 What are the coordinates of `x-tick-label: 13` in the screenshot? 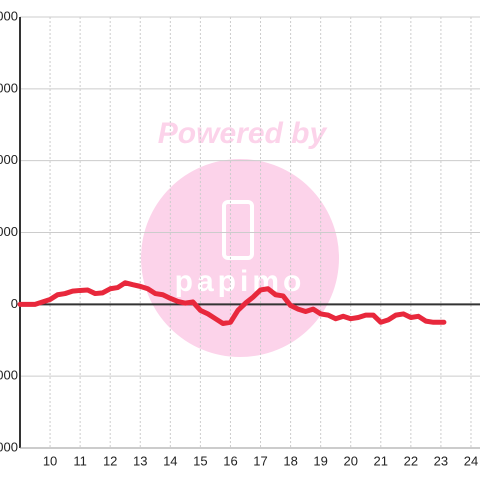 It's located at (140, 460).